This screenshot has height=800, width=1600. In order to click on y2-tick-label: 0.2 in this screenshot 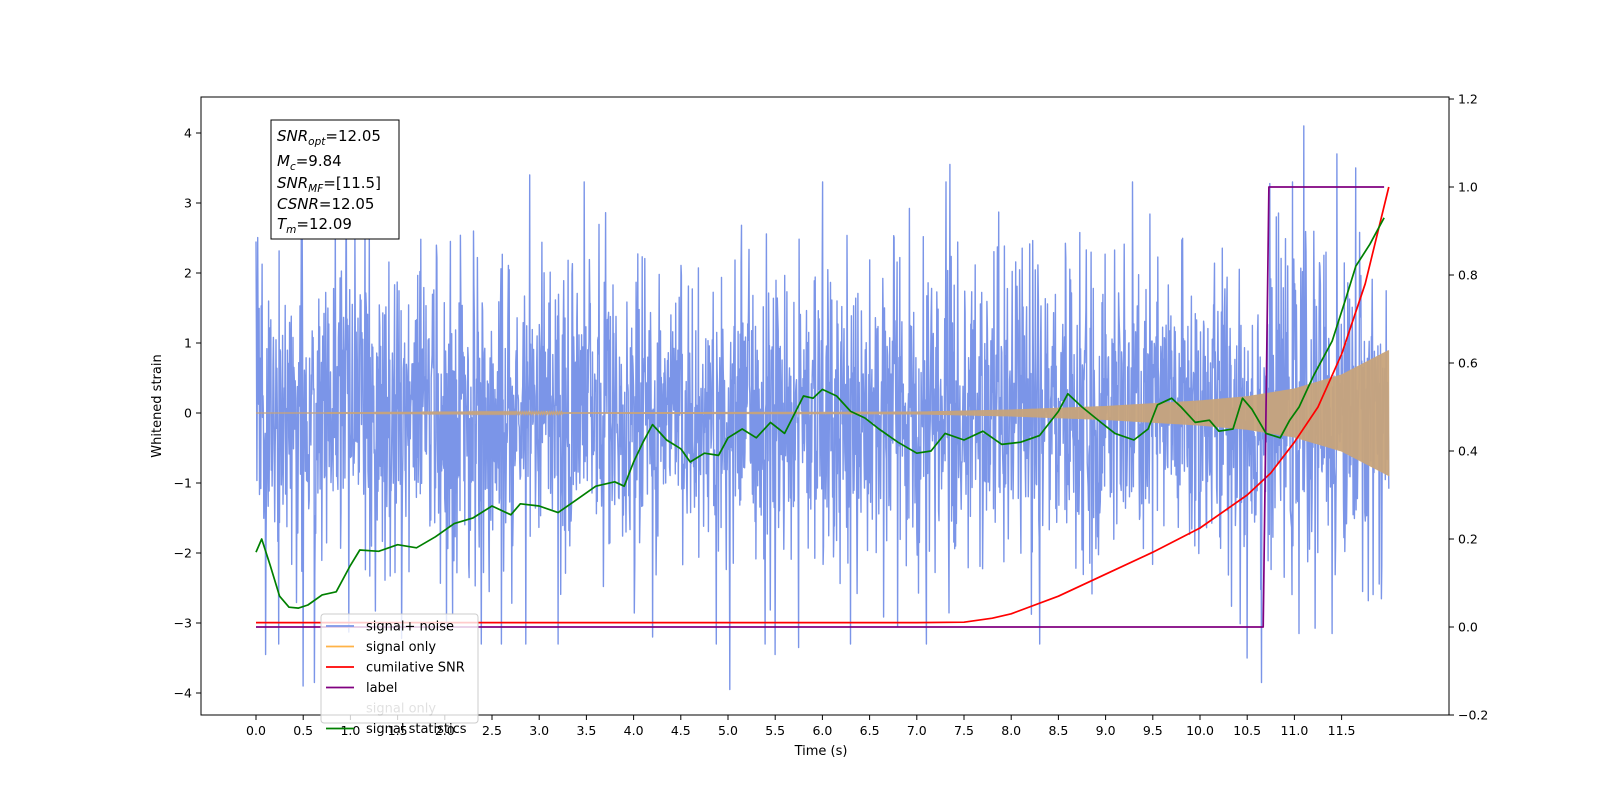, I will do `click(1468, 539)`.